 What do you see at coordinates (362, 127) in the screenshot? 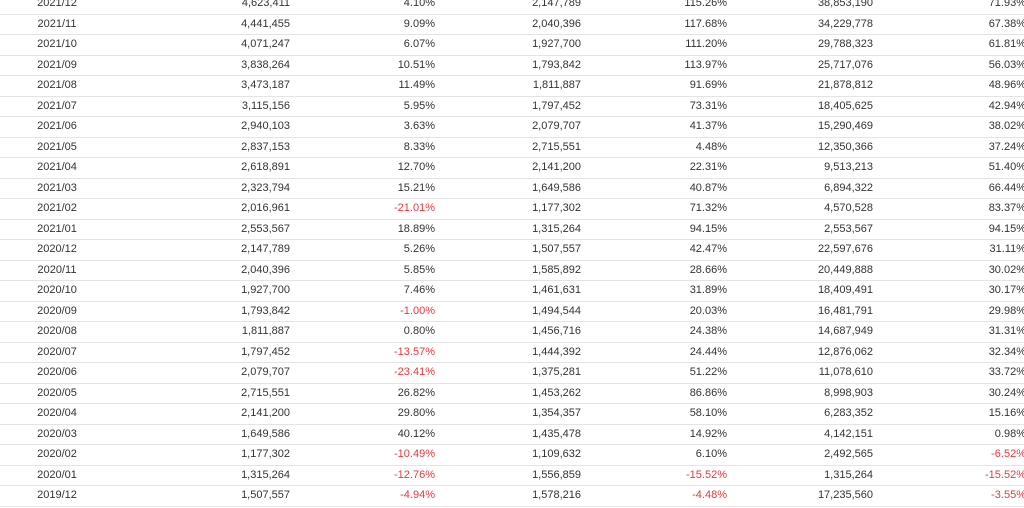
I see `growth-a-cell: 3.63%` at bounding box center [362, 127].